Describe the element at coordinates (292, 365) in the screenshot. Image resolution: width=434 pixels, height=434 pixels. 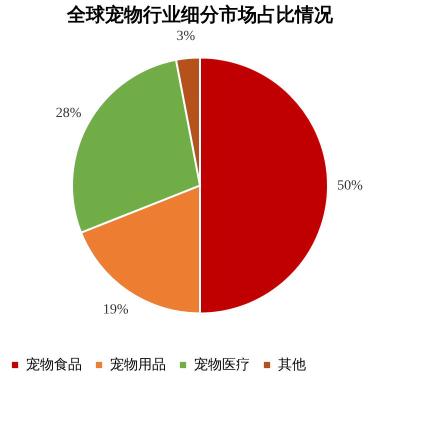
I see `legend-label: 其他` at that location.